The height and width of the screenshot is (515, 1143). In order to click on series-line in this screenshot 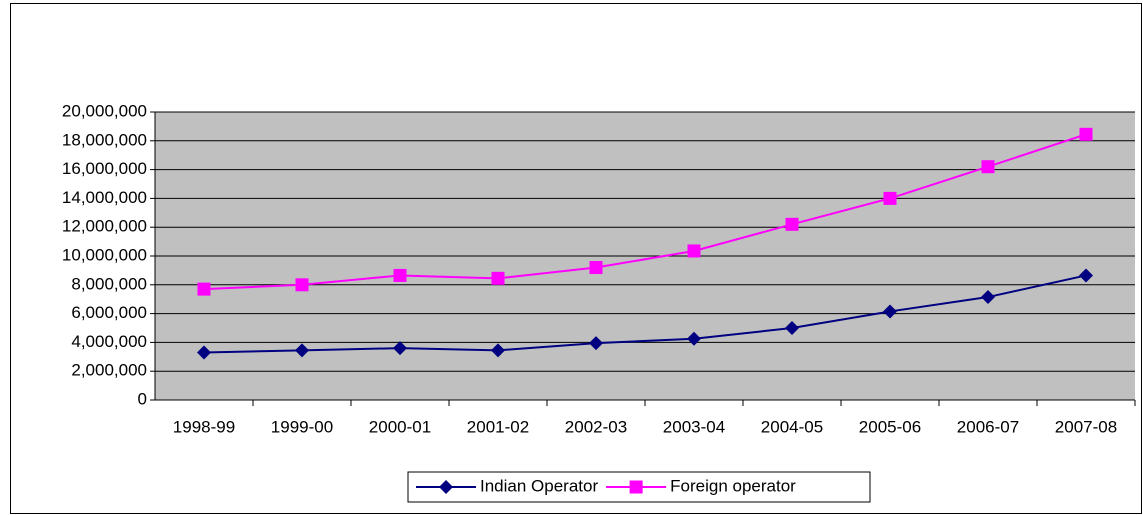, I will do `click(645, 314)`.